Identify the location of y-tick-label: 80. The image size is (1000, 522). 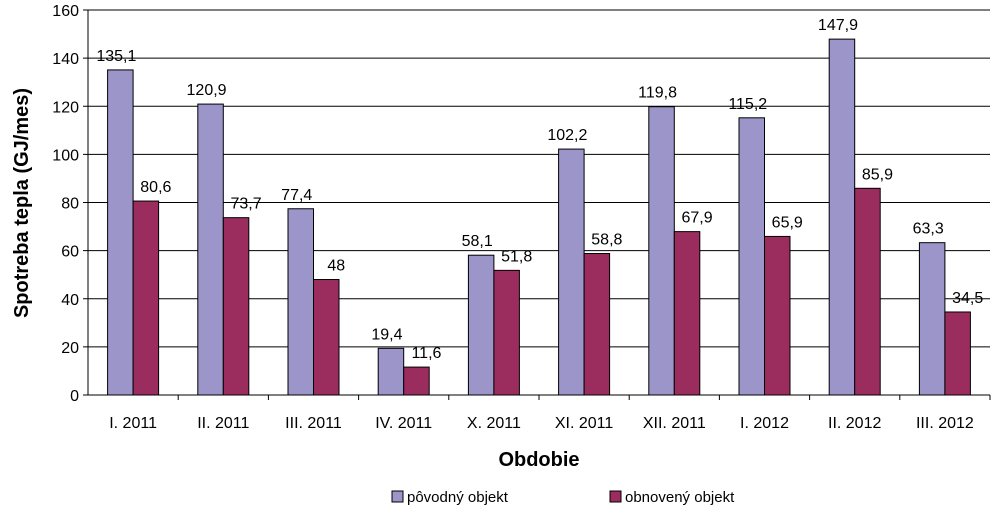
(70, 204).